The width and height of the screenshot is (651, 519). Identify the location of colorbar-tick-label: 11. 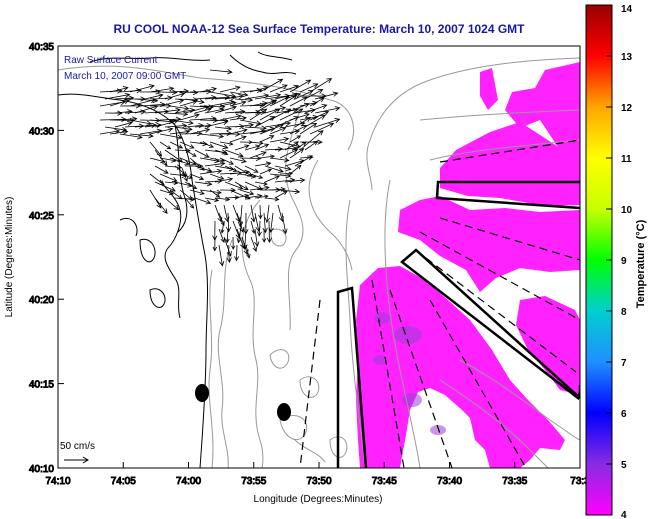
(626, 159).